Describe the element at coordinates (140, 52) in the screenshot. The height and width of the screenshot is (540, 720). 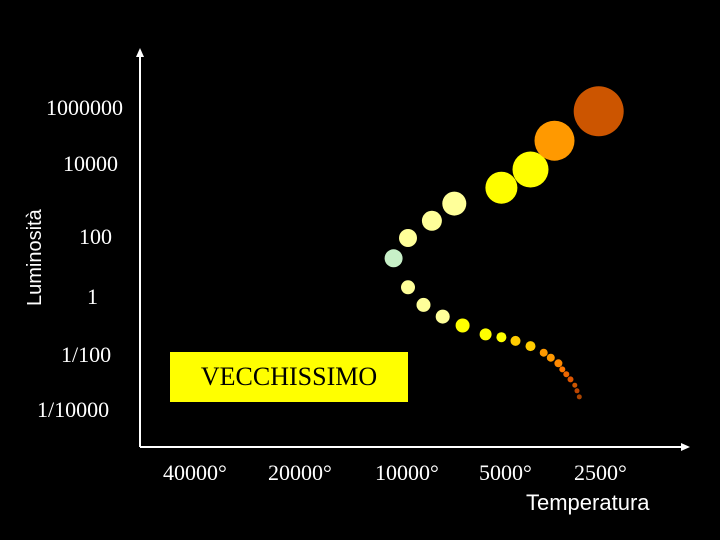
I see `y-axis-arrow` at that location.